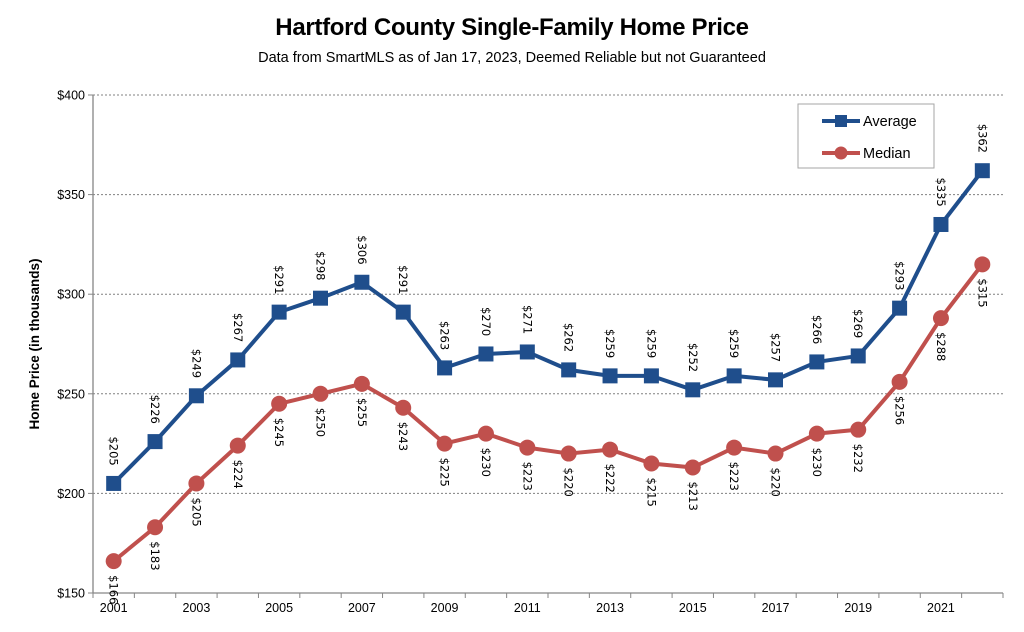  Describe the element at coordinates (941, 346) in the screenshot. I see `data-label-median: $288` at that location.